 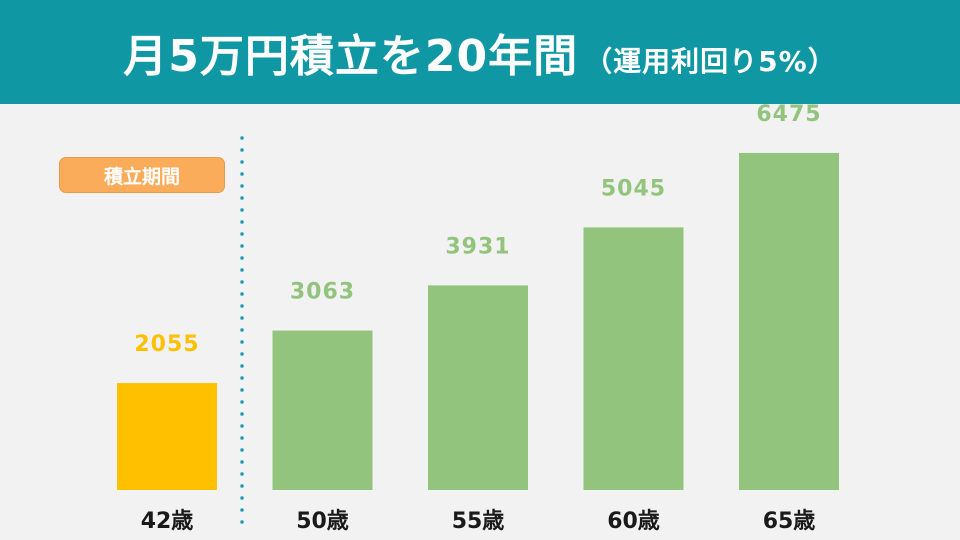 I want to click on title-subtitle: （運用利回り5%）, so click(x=710, y=61).